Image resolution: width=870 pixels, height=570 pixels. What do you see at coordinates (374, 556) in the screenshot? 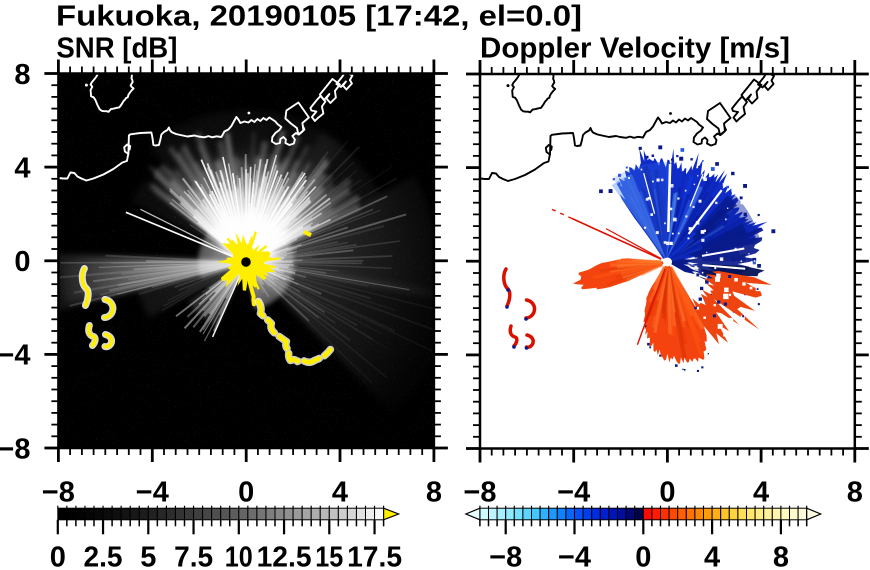
I see `svg-text: 17.5` at bounding box center [374, 556].